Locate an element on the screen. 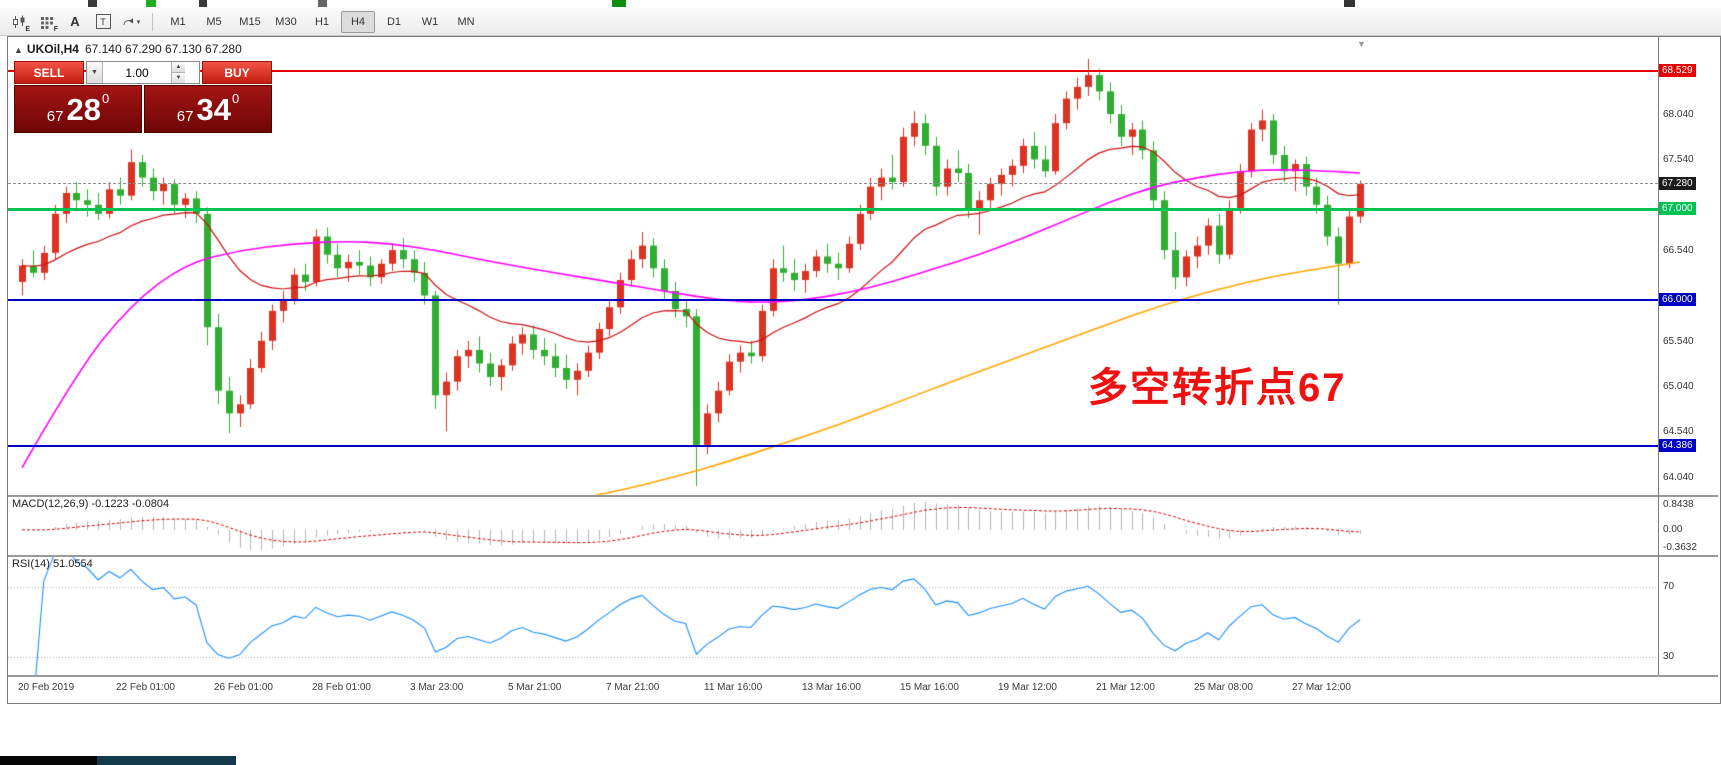 This screenshot has width=1721, height=765. cursor-tool-icon: A is located at coordinates (75, 21).